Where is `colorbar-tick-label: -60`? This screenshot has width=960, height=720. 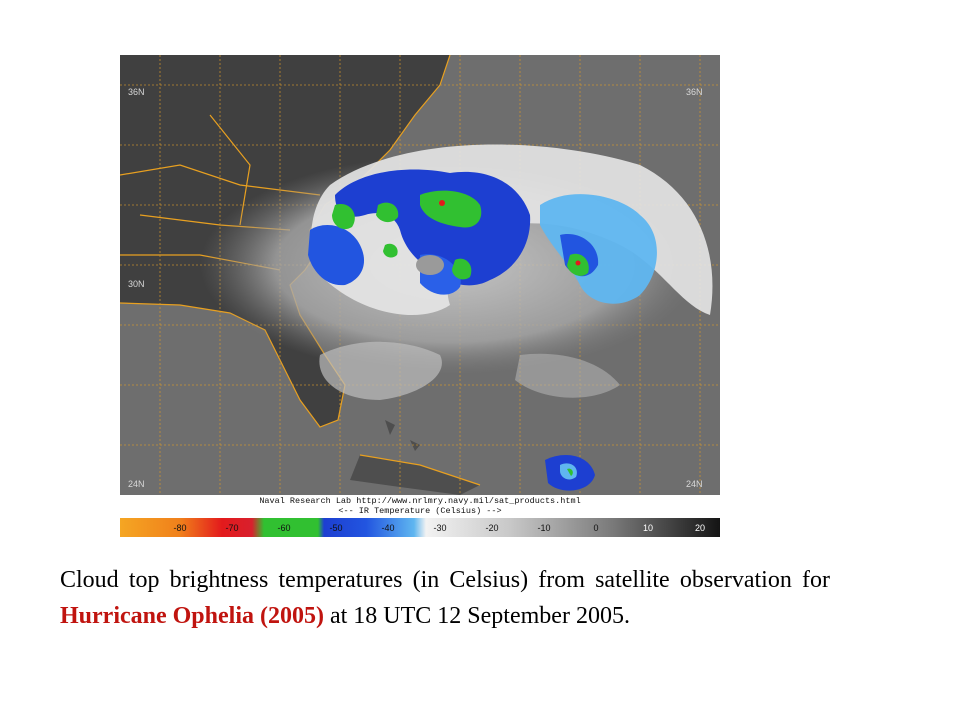 colorbar-tick-label: -60 is located at coordinates (283, 528).